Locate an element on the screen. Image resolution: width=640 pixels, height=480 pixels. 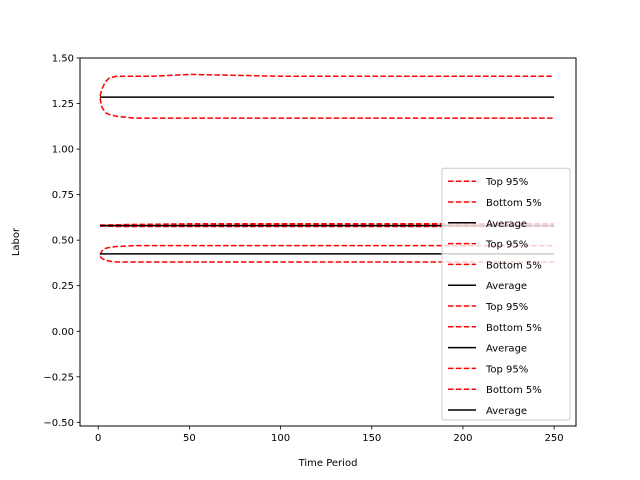
y-tick-label: 1.25 is located at coordinates (63, 104).